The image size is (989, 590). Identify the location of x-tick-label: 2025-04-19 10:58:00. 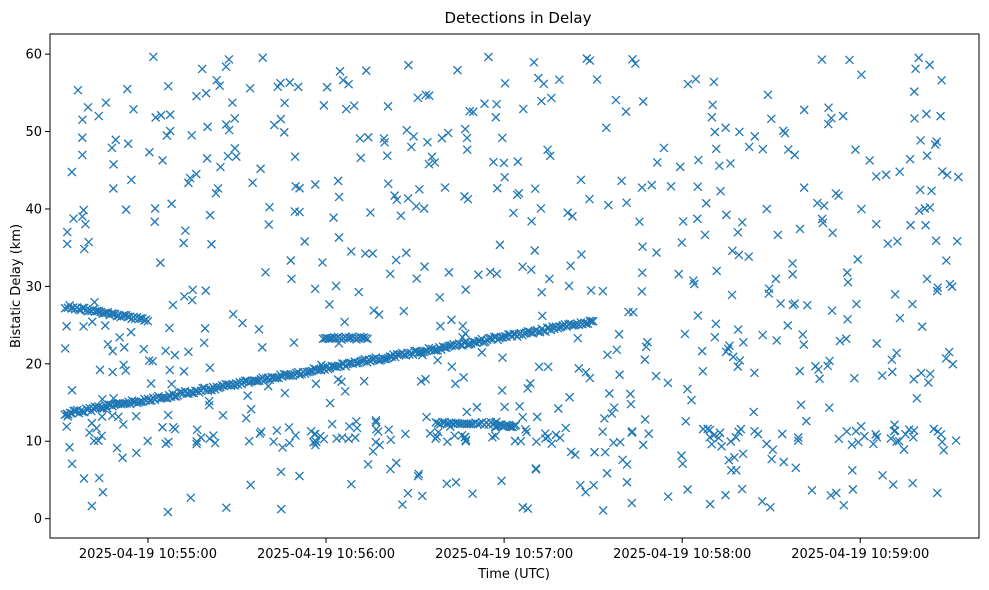
(682, 554).